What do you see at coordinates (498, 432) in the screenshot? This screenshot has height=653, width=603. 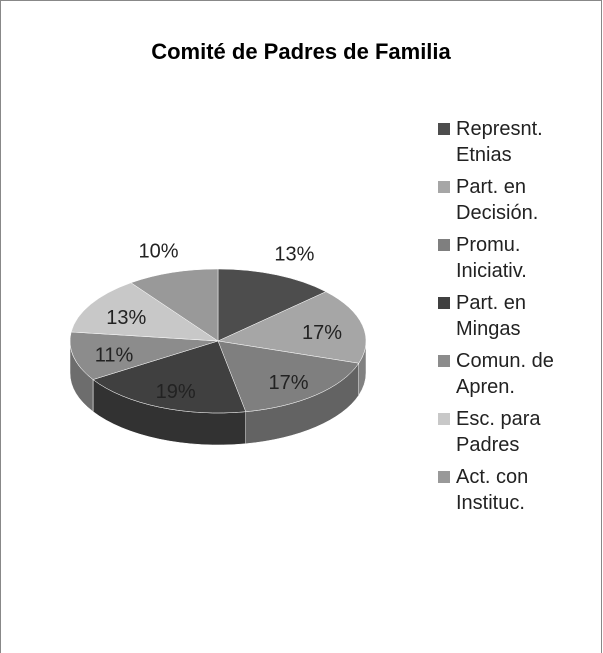 I see `legend-label: Esc. para Padres` at bounding box center [498, 432].